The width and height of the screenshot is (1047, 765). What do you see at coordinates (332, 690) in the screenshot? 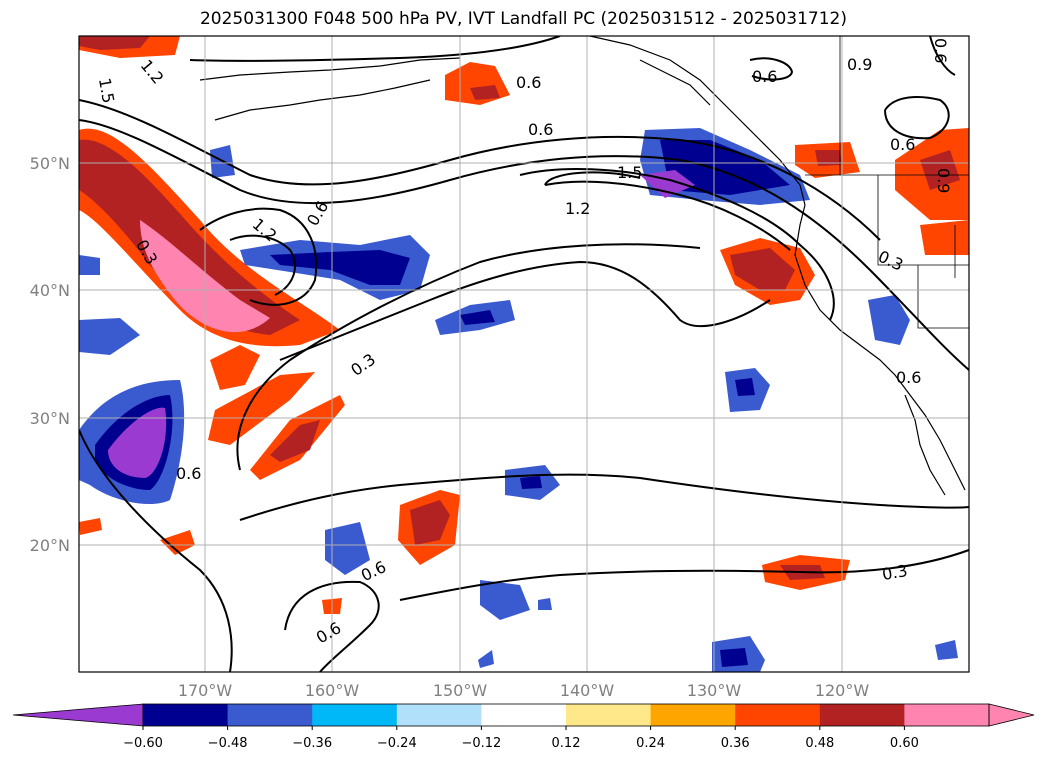
I see `lon-label-160w: 160°W` at bounding box center [332, 690].